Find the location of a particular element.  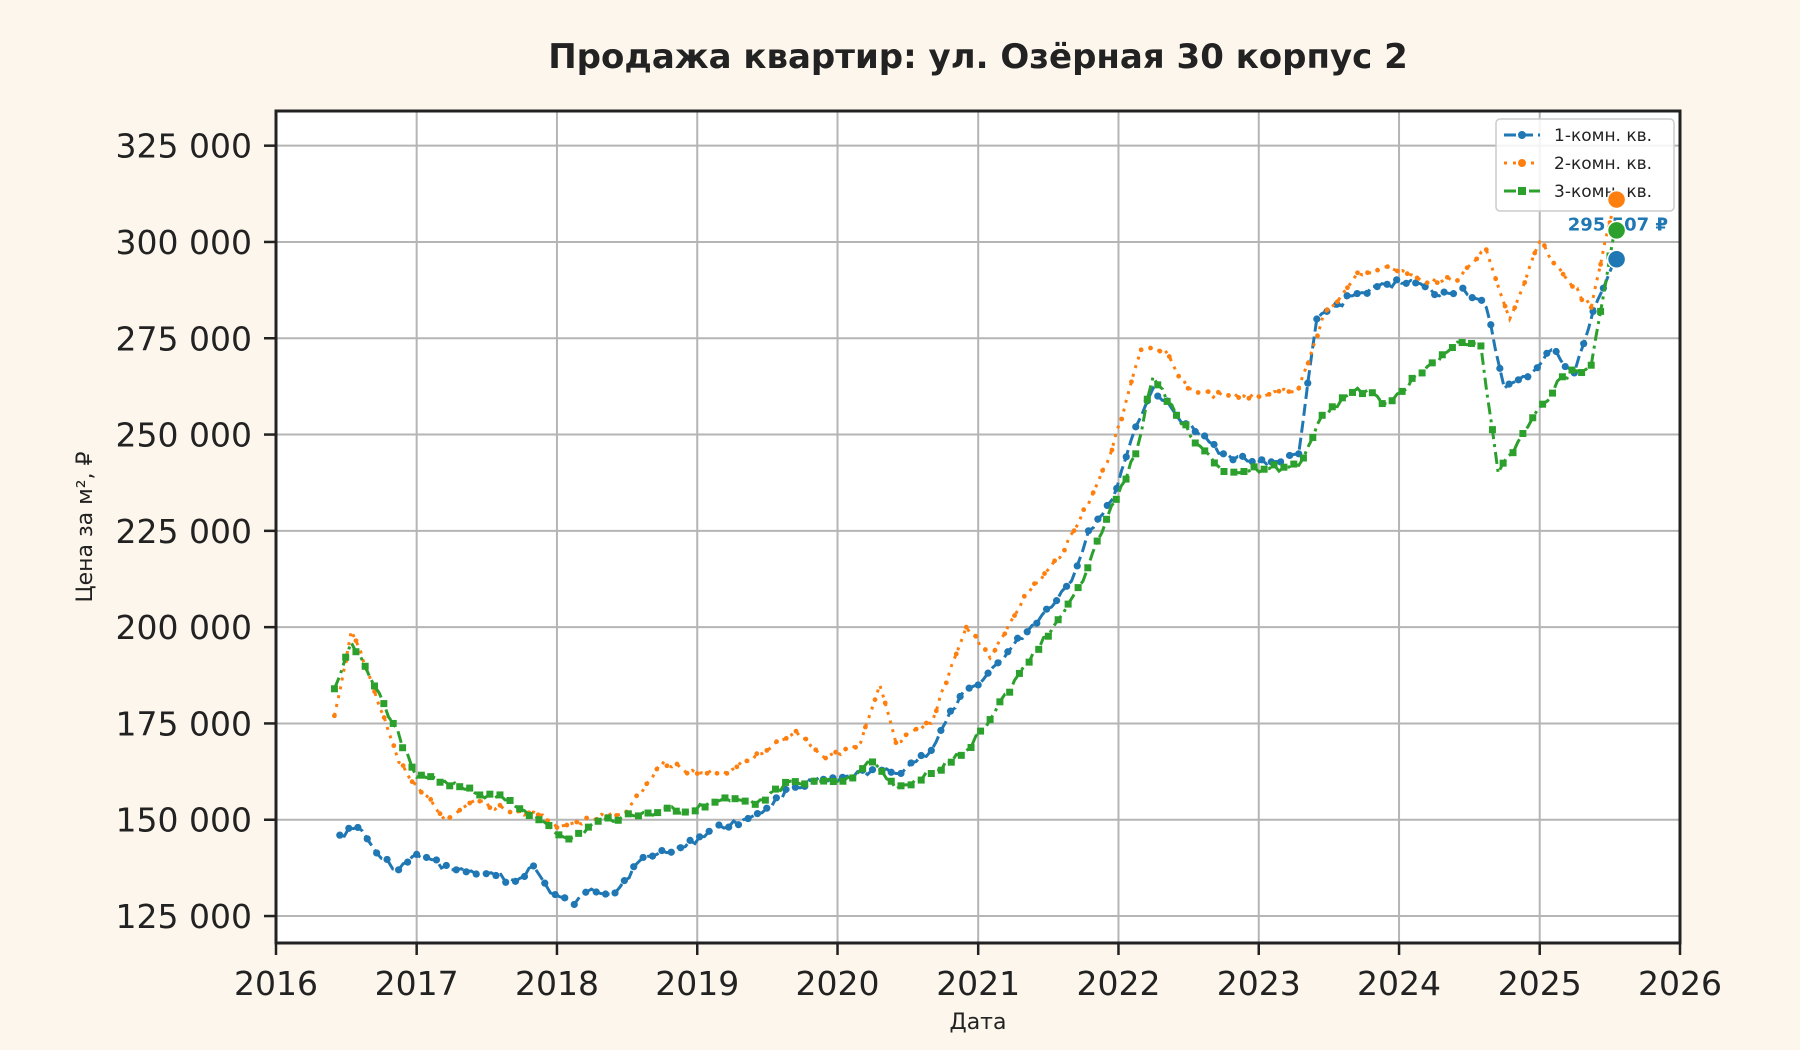

x-tick-label: 2018 is located at coordinates (557, 983).